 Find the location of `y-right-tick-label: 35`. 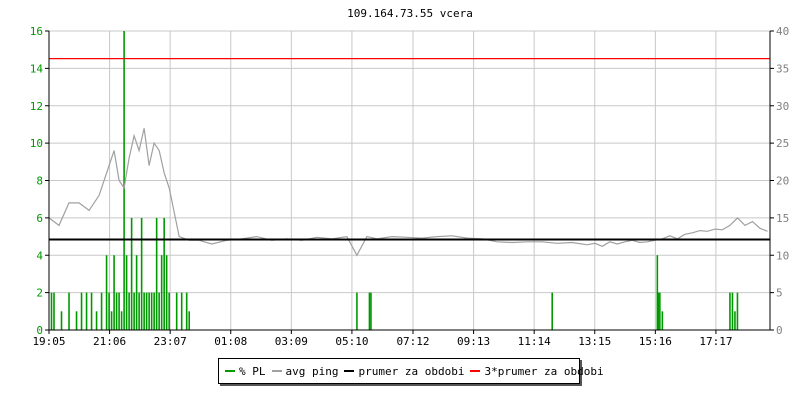

y-right-tick-label: 35 is located at coordinates (782, 68).